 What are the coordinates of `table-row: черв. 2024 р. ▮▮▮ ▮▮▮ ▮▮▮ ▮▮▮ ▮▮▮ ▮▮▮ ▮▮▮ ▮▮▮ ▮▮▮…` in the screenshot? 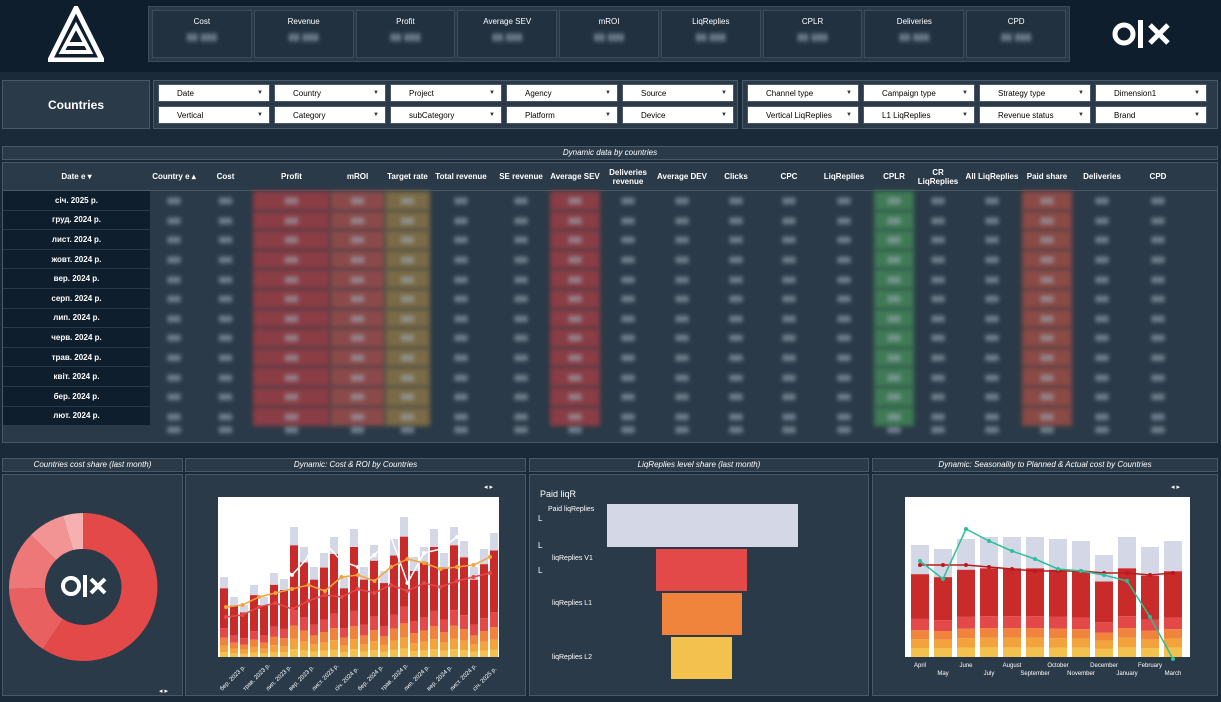 It's located at (610, 338).